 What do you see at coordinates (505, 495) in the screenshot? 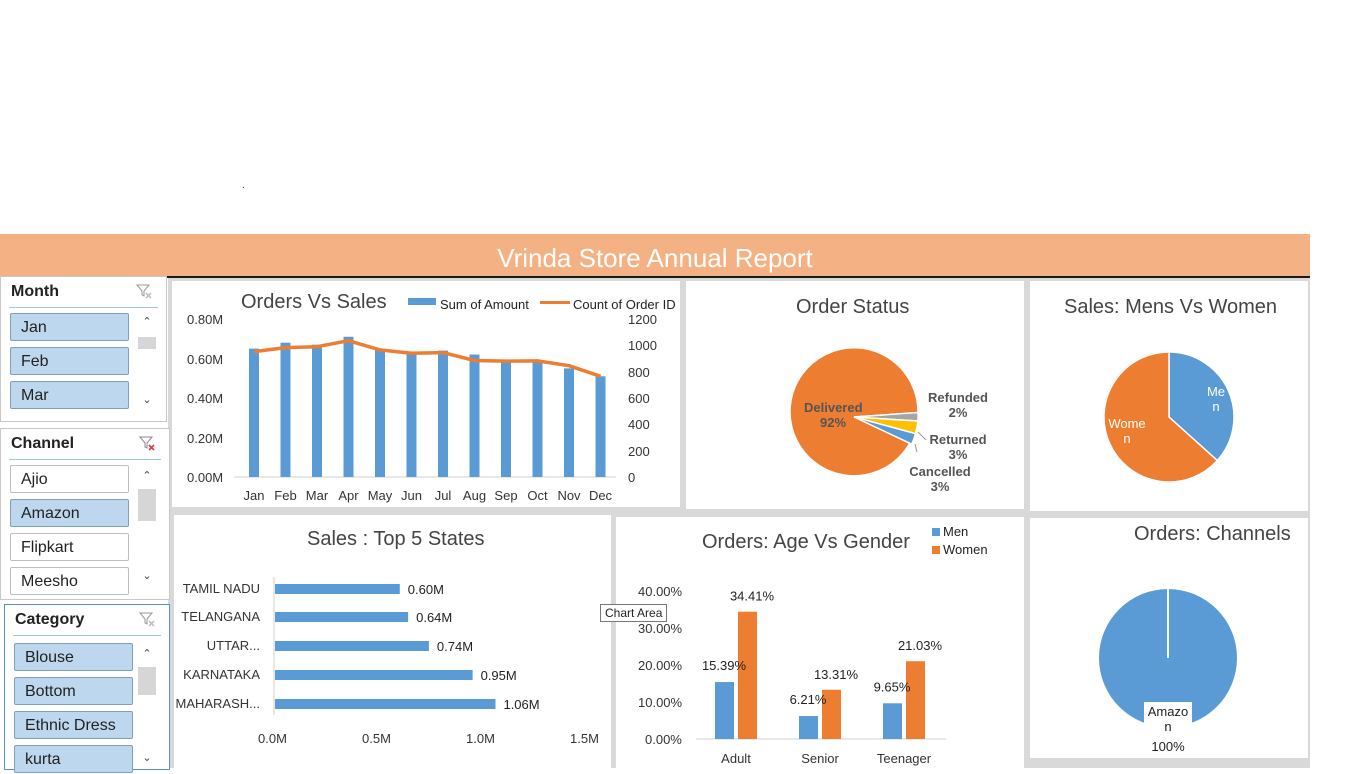
I see `x-tick-label: Sep` at bounding box center [505, 495].